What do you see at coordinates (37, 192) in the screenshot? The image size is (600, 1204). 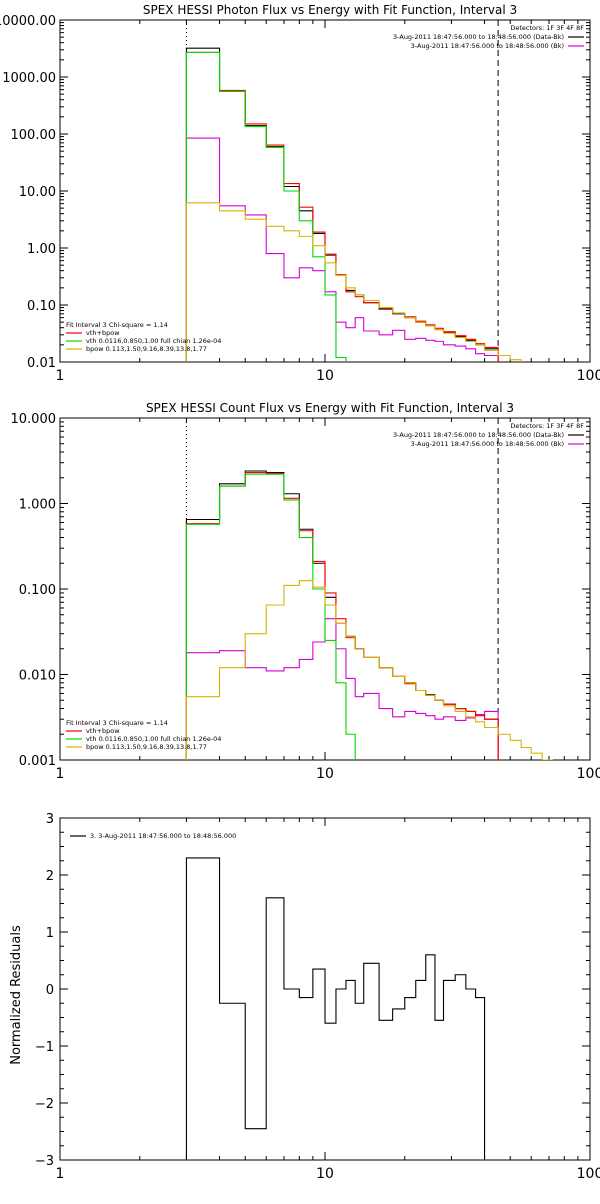 I see `y-tick-label: 10.00` at bounding box center [37, 192].